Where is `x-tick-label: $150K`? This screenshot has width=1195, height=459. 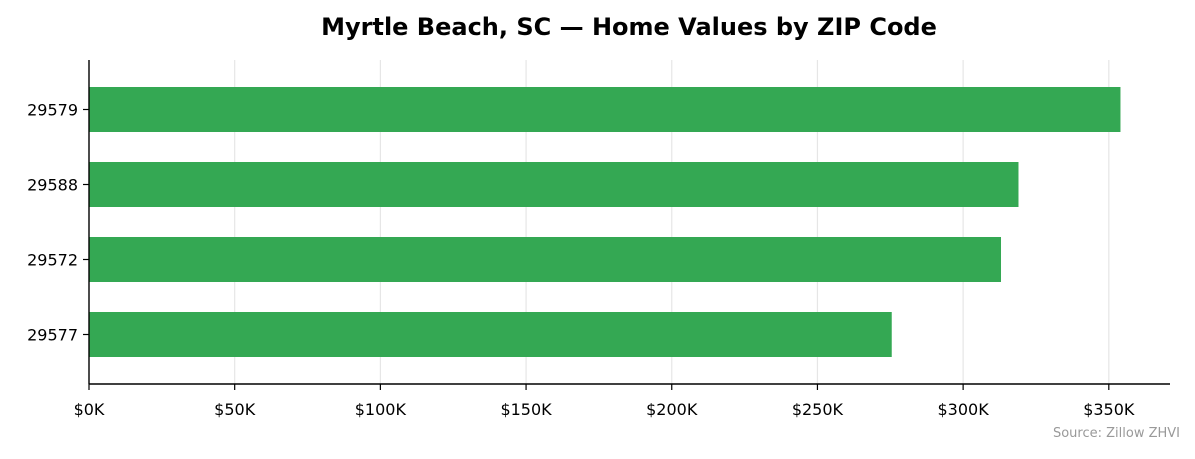 x-tick-label: $150K is located at coordinates (526, 409).